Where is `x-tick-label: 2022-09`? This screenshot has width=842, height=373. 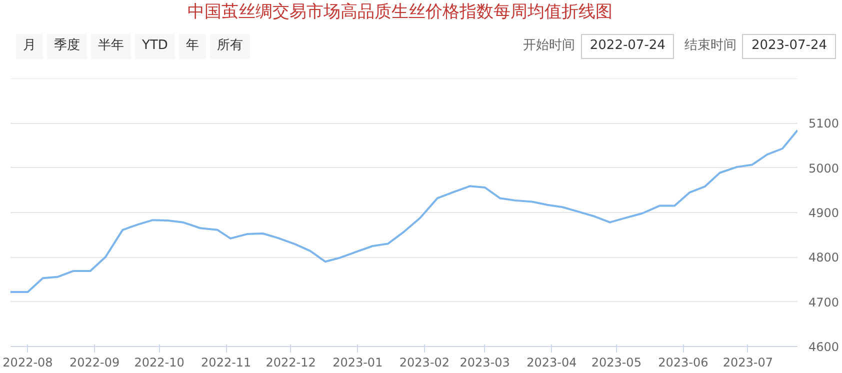 x-tick-label: 2022-09 is located at coordinates (95, 363).